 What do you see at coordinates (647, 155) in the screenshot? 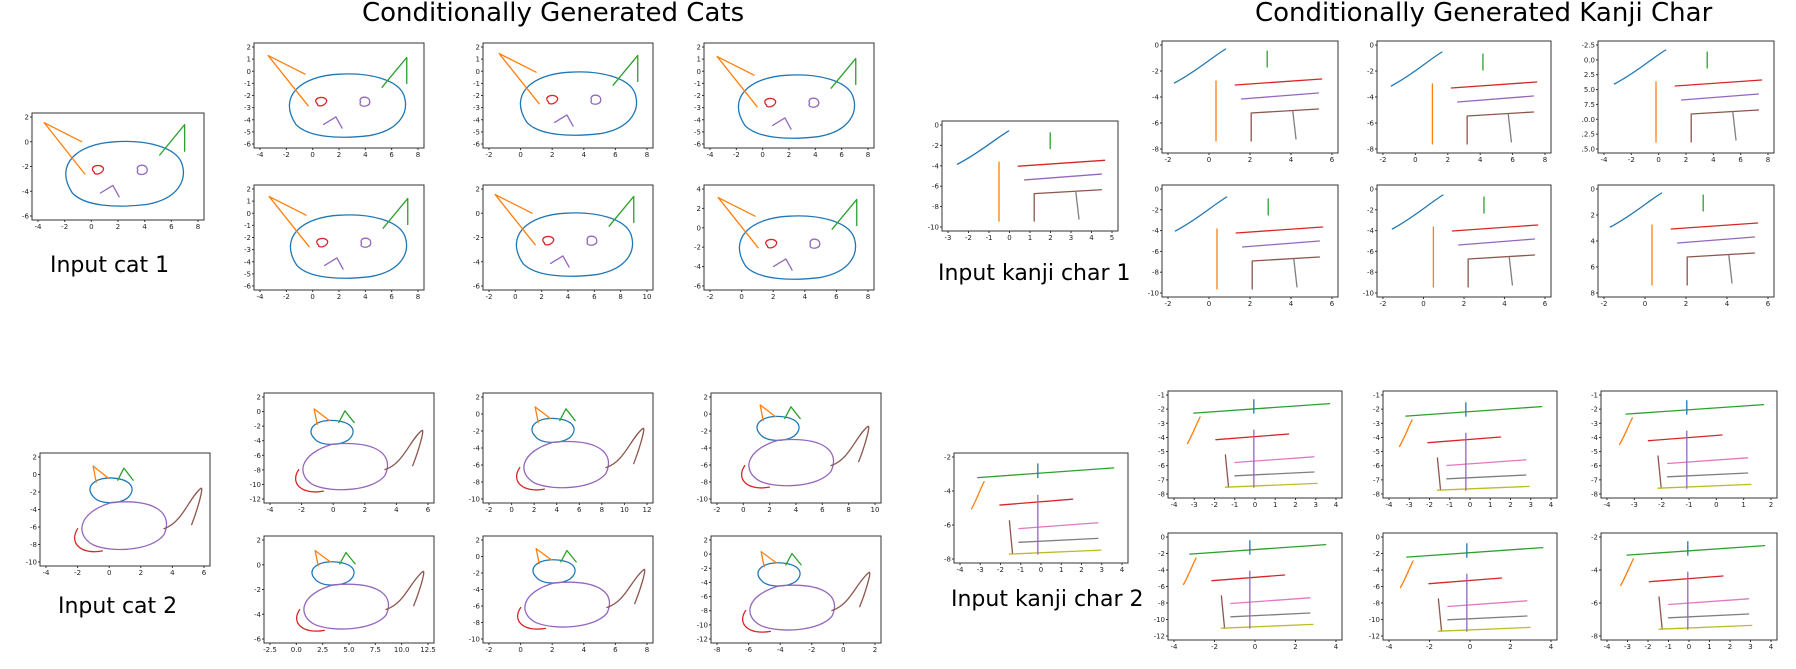
I see `x-tick-label: 8` at bounding box center [647, 155].